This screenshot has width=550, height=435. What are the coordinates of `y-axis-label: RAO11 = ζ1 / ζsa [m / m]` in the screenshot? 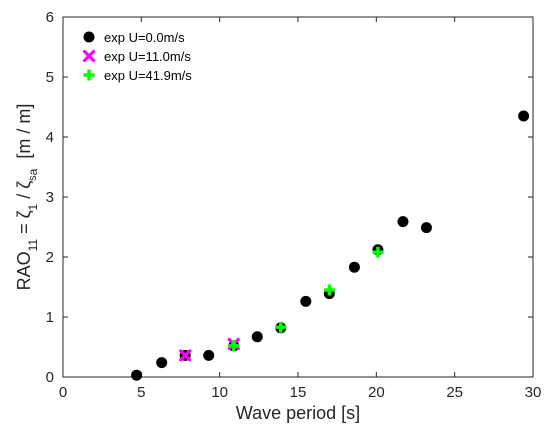 It's located at (27, 197).